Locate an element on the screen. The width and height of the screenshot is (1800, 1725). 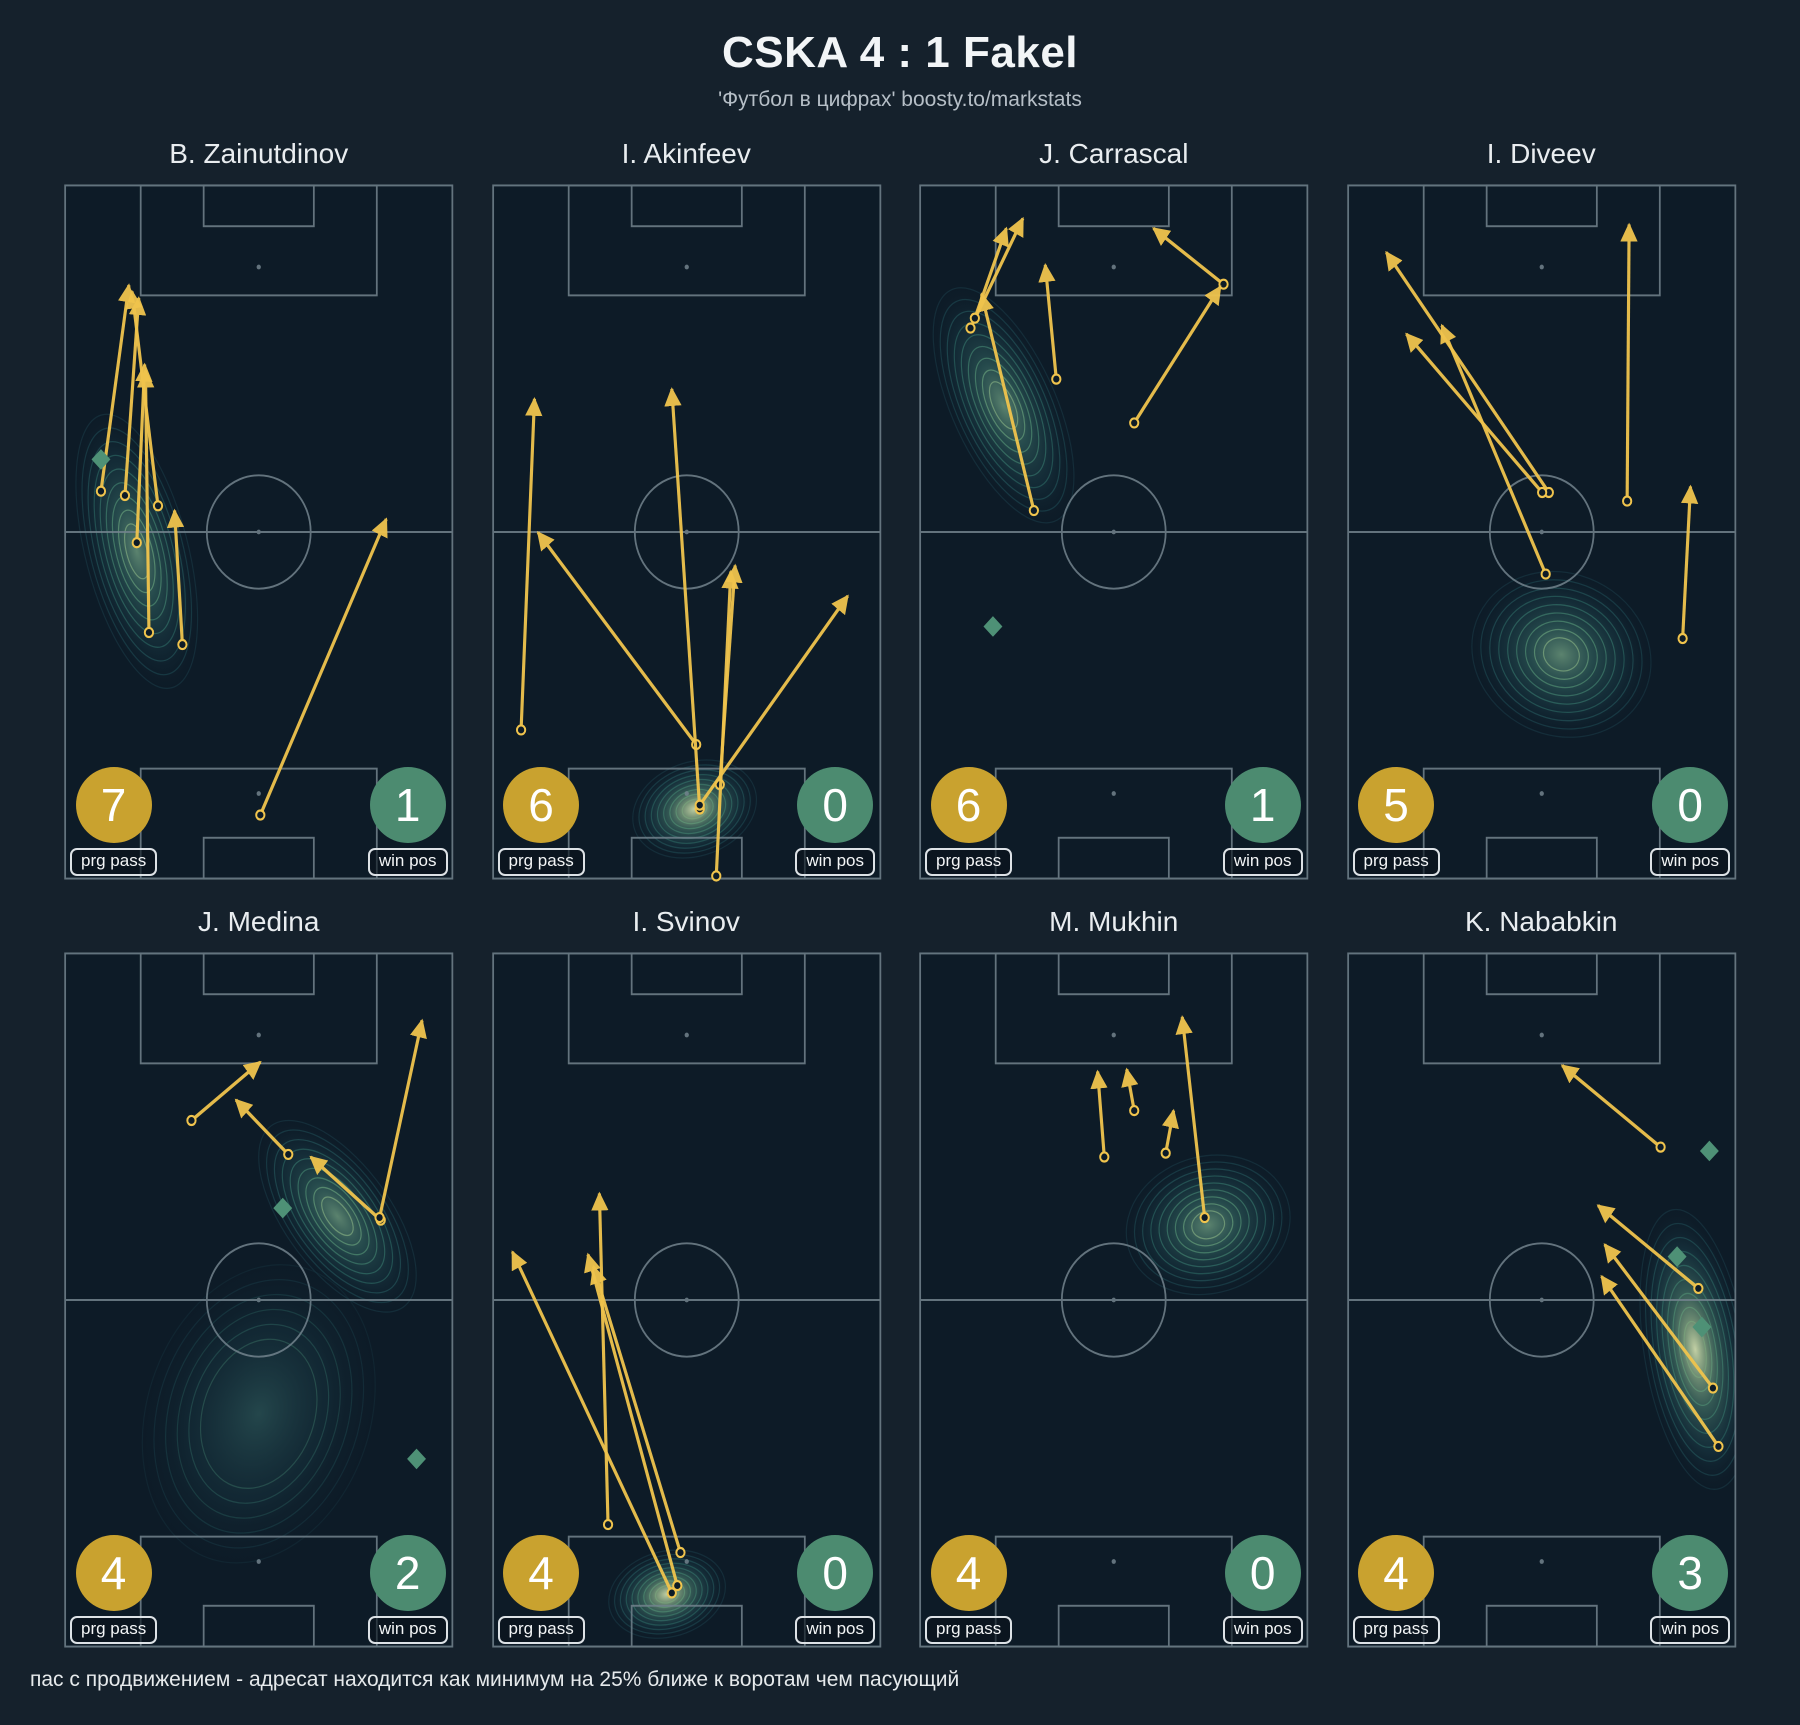
win-pos-count: 1 is located at coordinates (1262, 805).